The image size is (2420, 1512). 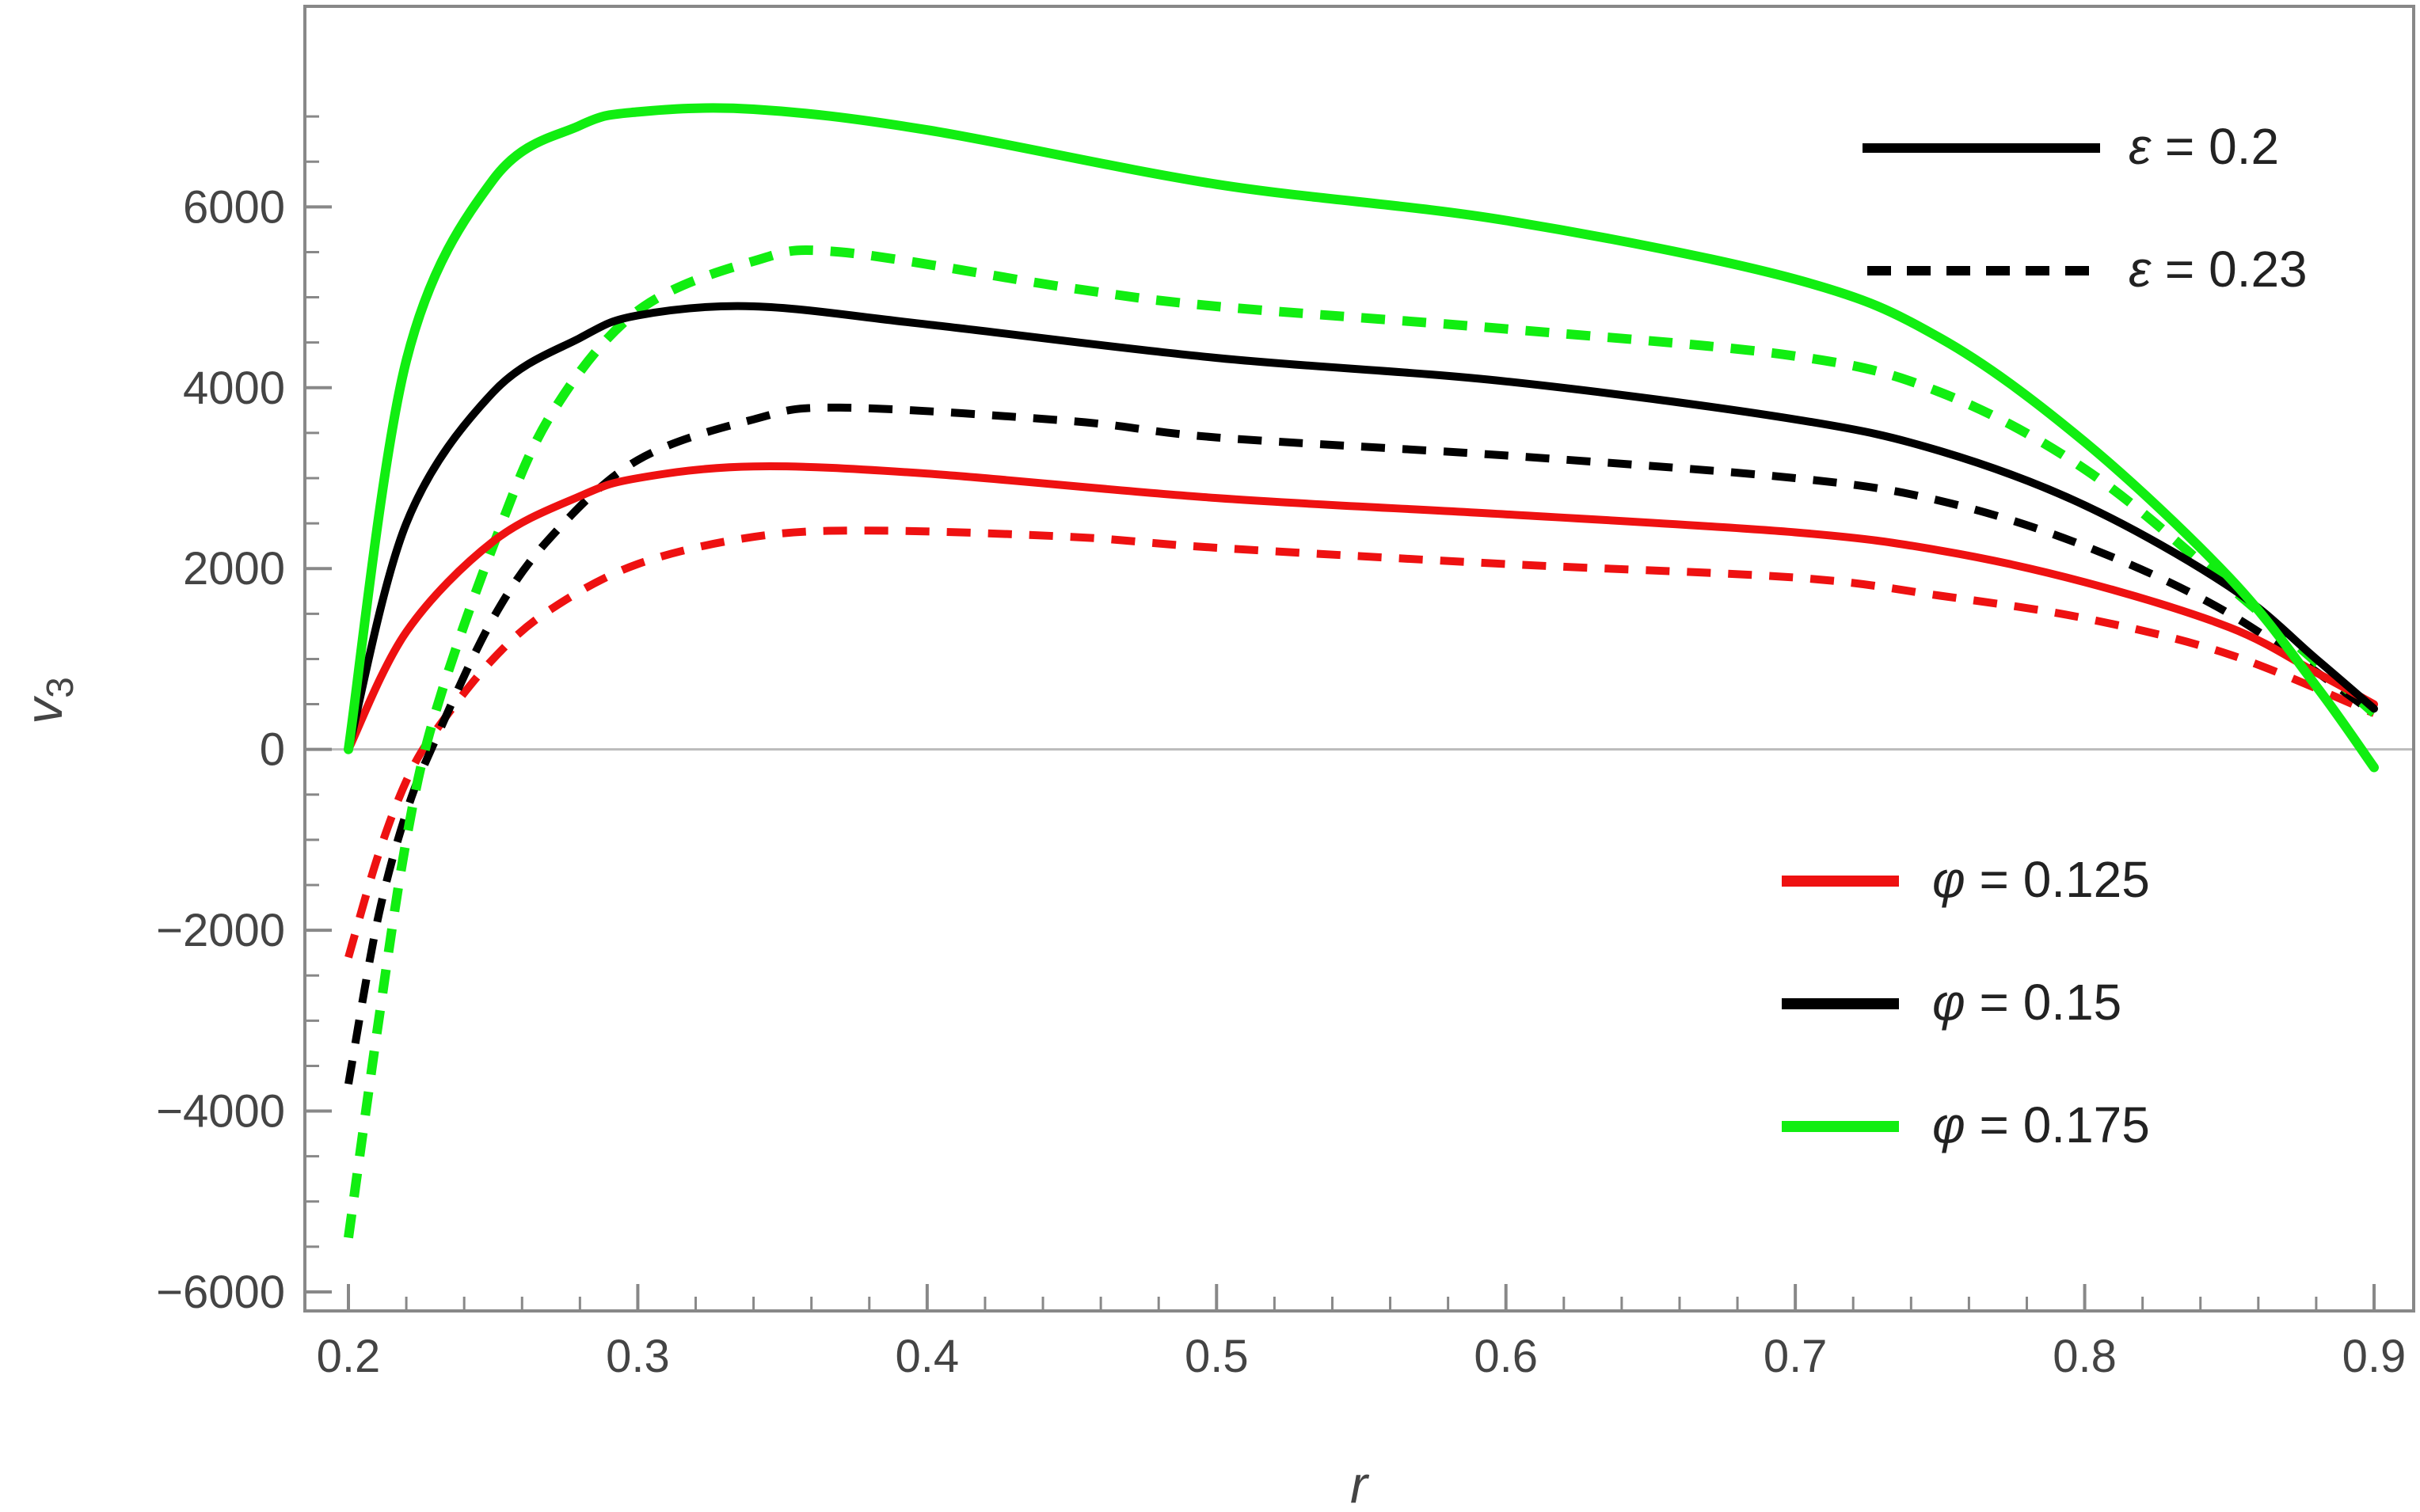 What do you see at coordinates (272, 750) in the screenshot?
I see `y-tick-label: 0` at bounding box center [272, 750].